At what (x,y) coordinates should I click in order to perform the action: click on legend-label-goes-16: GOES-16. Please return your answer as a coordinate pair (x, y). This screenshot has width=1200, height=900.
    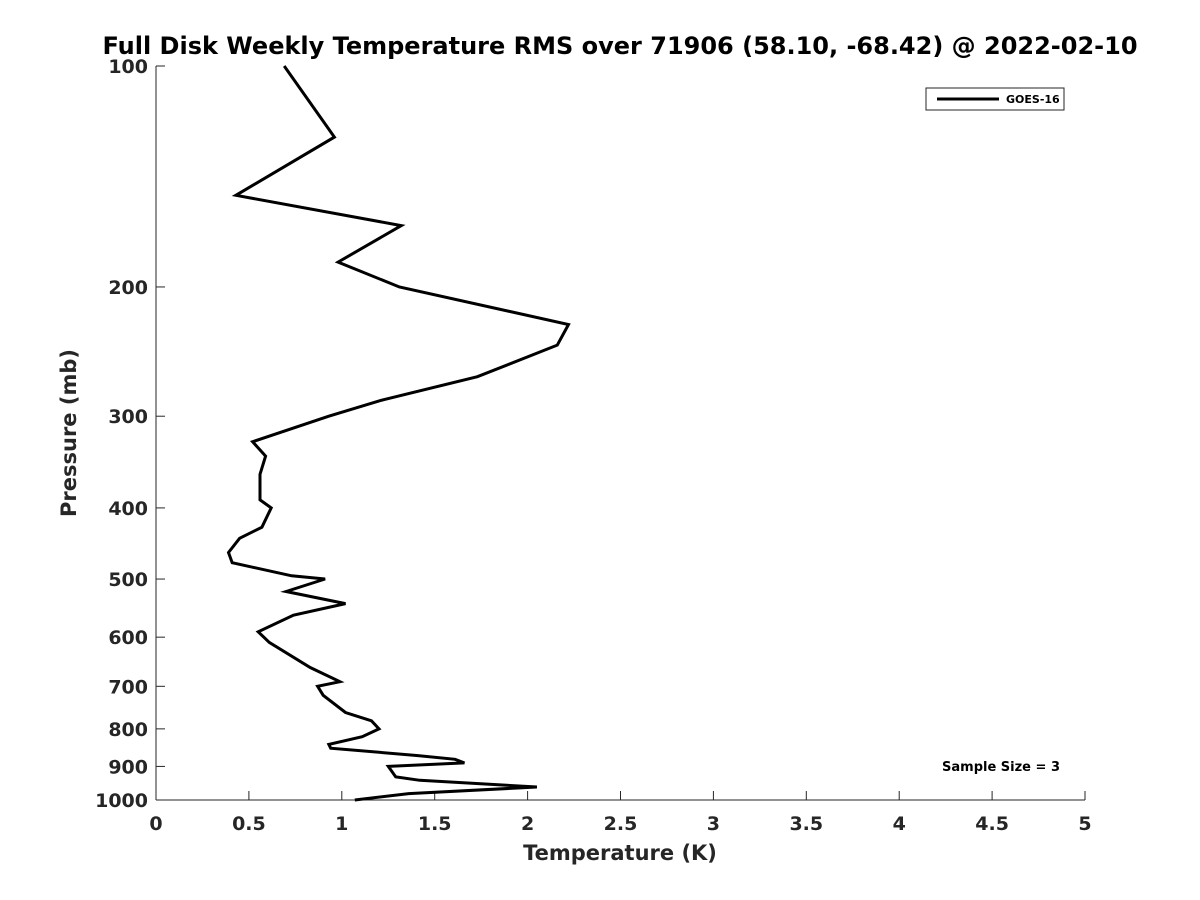
    Looking at the image, I should click on (1033, 99).